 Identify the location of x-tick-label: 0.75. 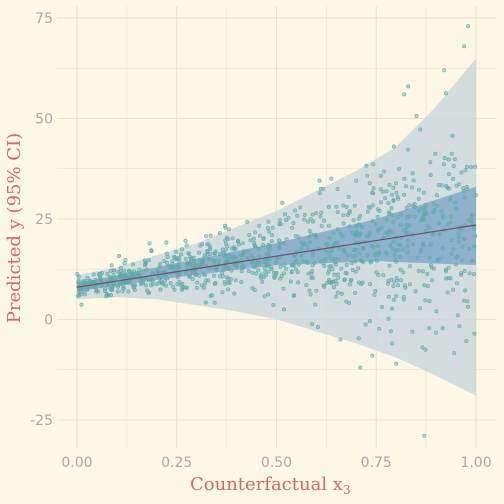
(376, 463).